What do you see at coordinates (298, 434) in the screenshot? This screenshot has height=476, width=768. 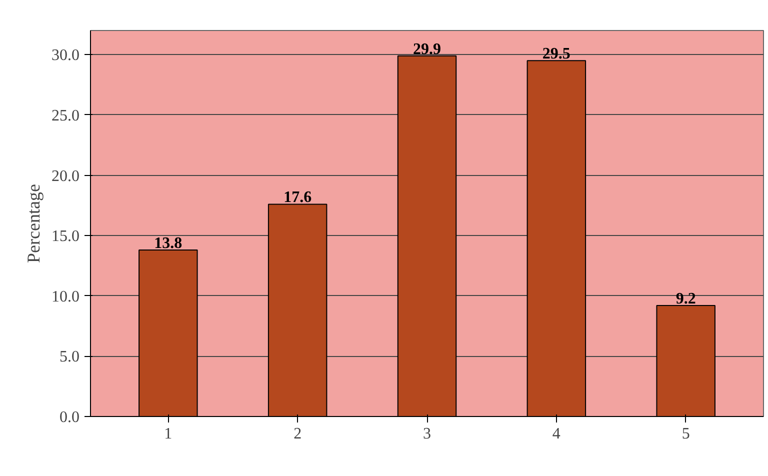 I see `x-tick-label: 2` at bounding box center [298, 434].